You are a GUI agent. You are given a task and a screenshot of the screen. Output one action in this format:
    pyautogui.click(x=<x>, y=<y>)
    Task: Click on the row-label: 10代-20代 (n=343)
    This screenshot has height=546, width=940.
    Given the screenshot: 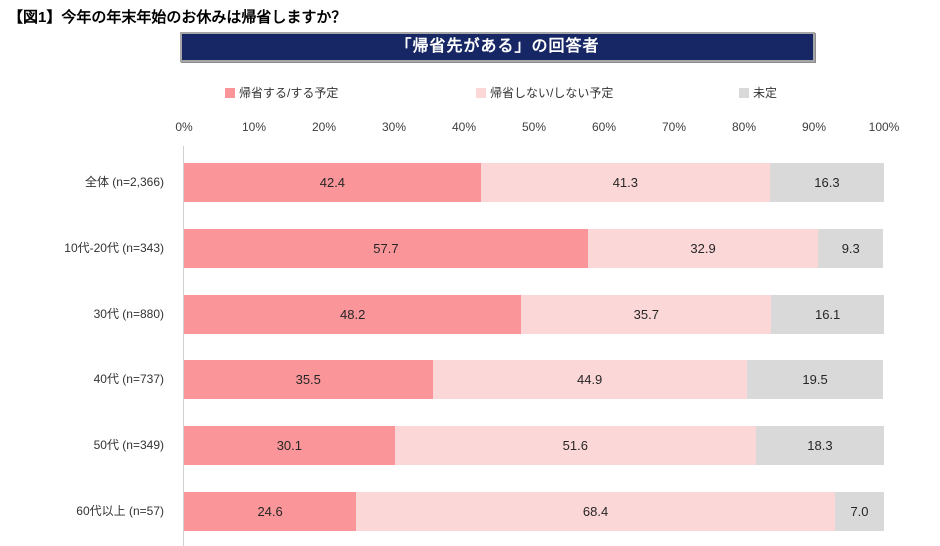 What is the action you would take?
    pyautogui.click(x=114, y=248)
    